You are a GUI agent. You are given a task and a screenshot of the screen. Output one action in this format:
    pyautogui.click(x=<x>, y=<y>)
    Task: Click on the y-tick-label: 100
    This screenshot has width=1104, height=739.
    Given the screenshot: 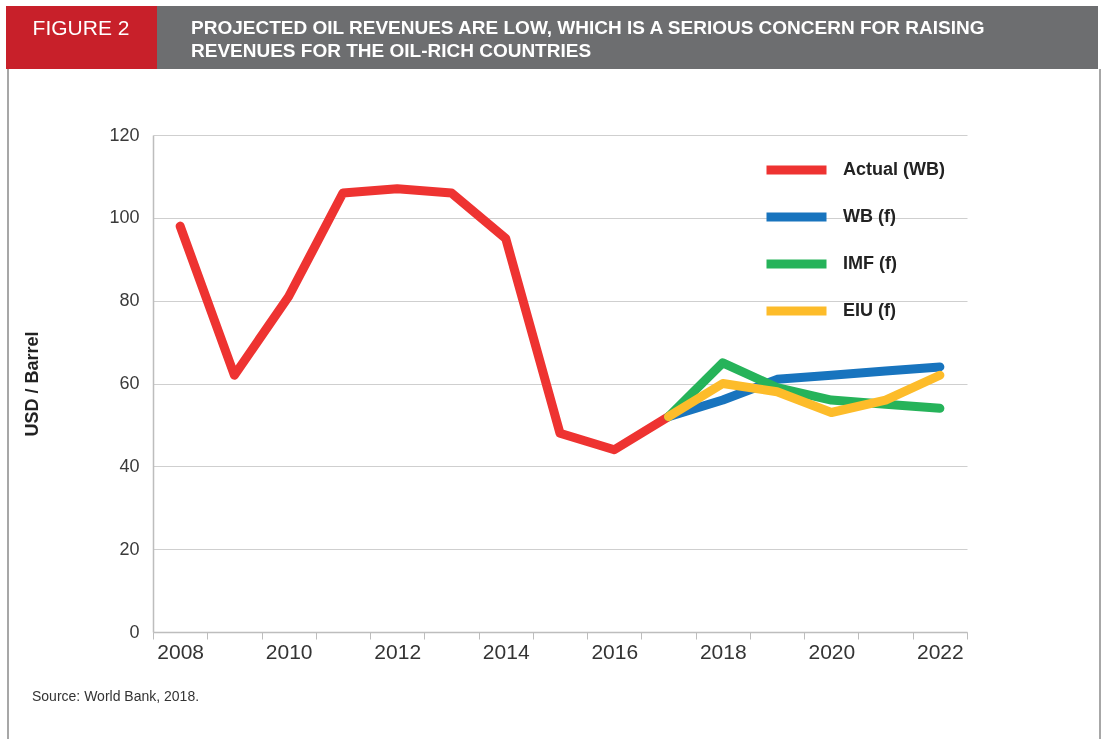 What is the action you would take?
    pyautogui.click(x=124, y=217)
    